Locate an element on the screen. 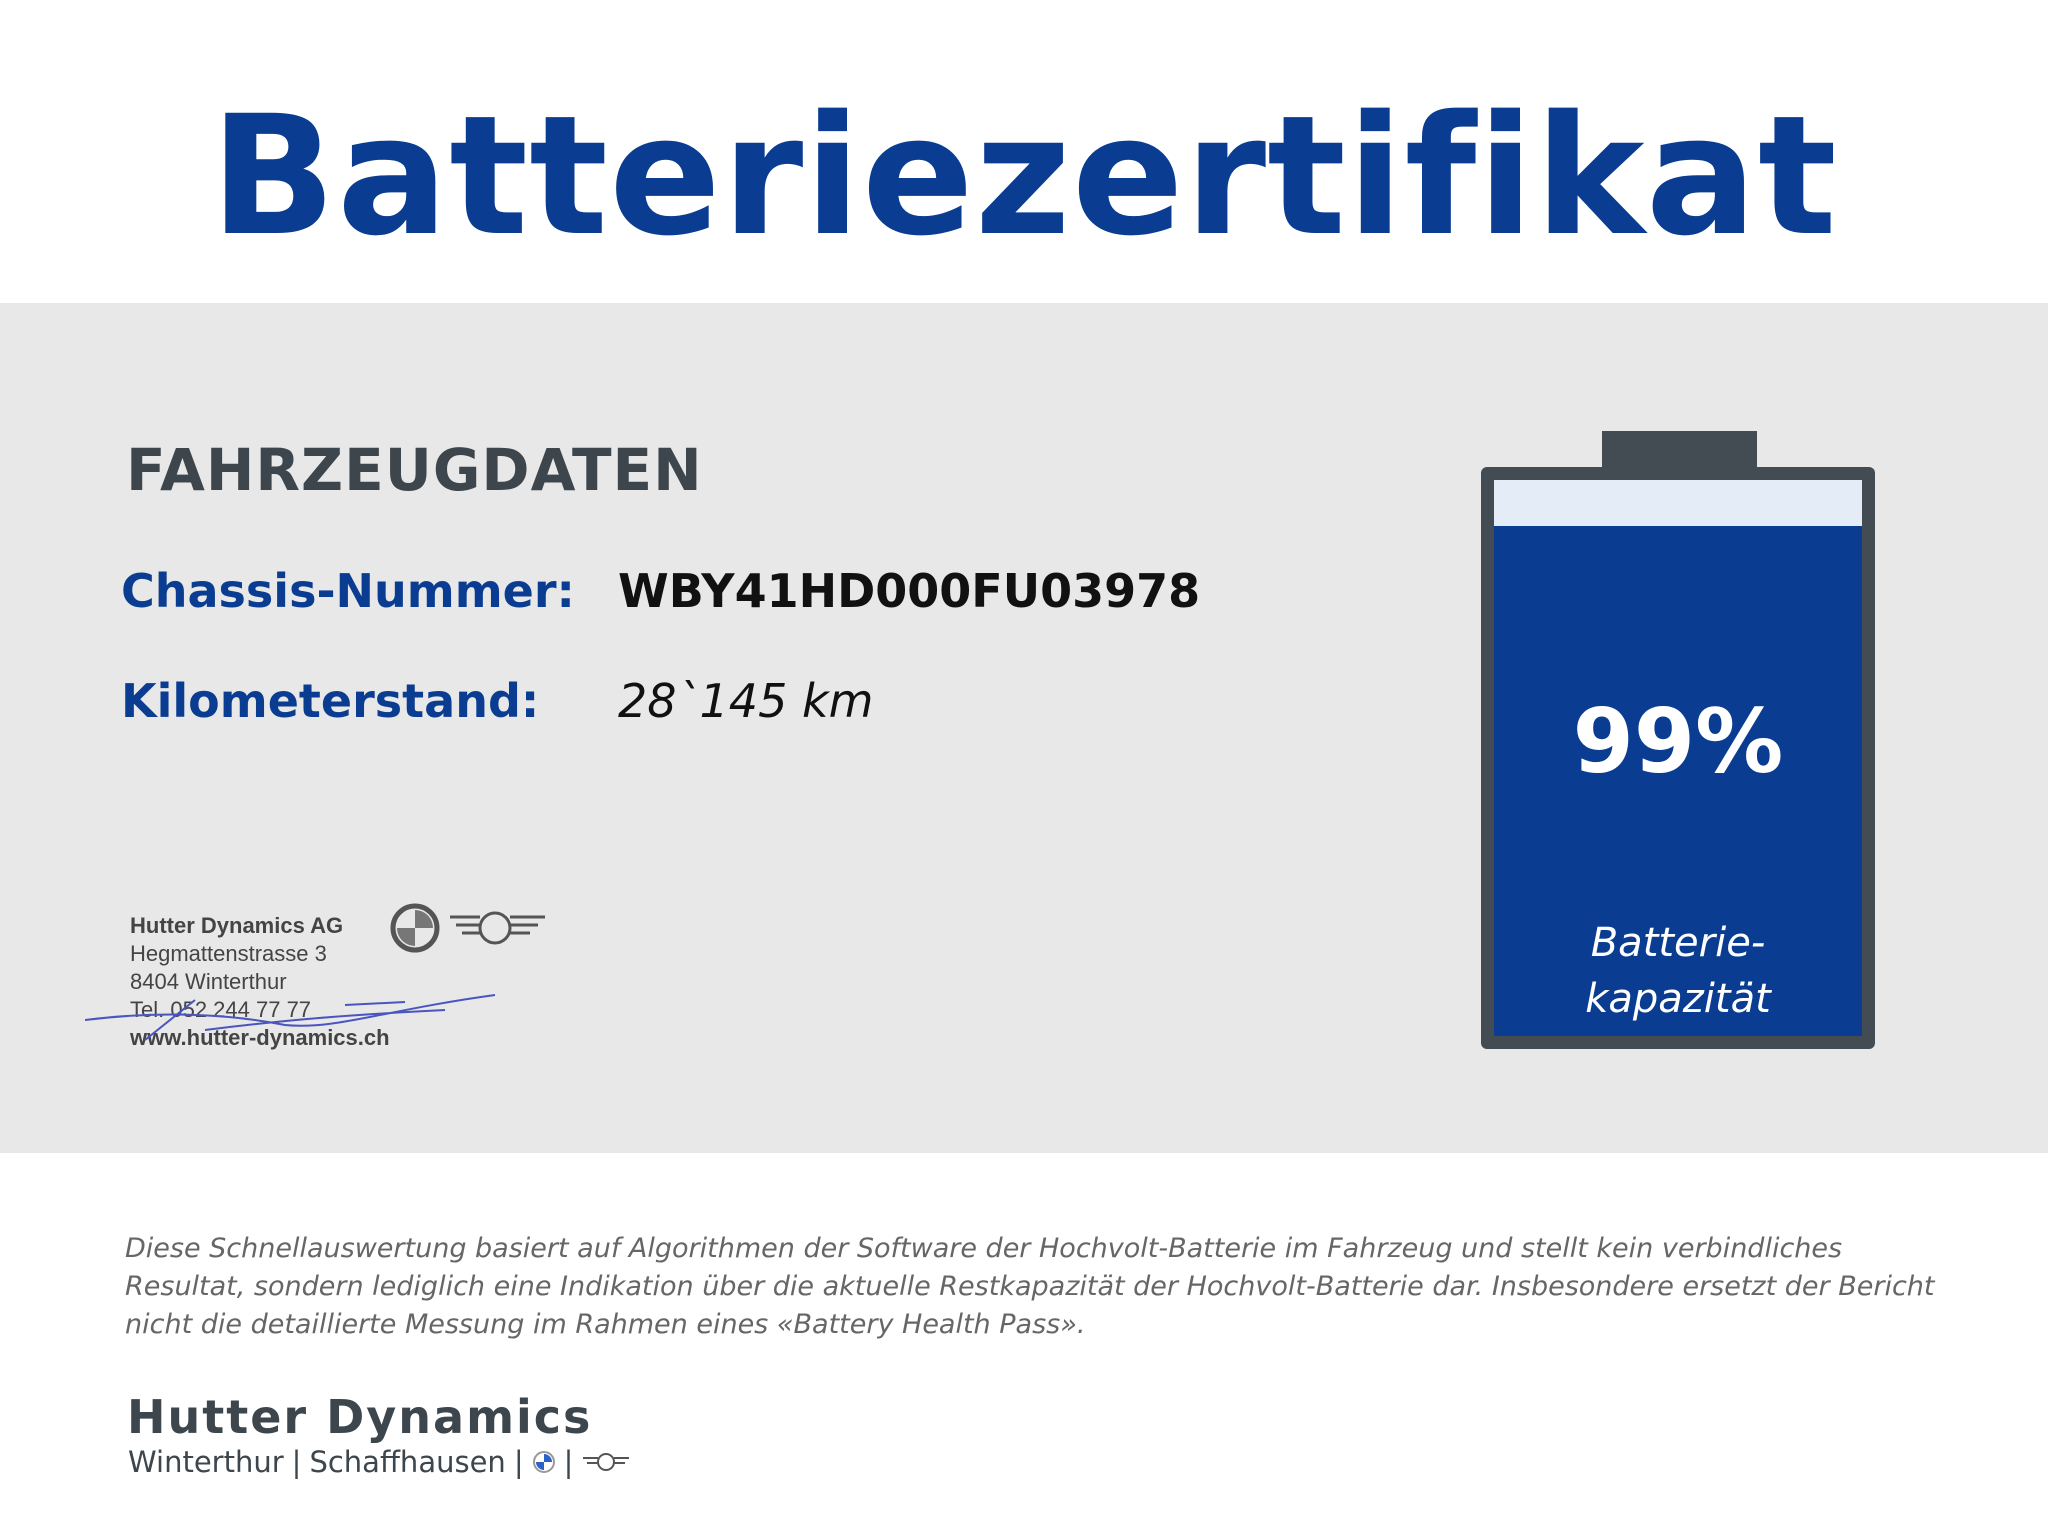 This screenshot has height=1536, width=2048. battery-fill is located at coordinates (1678, 758).